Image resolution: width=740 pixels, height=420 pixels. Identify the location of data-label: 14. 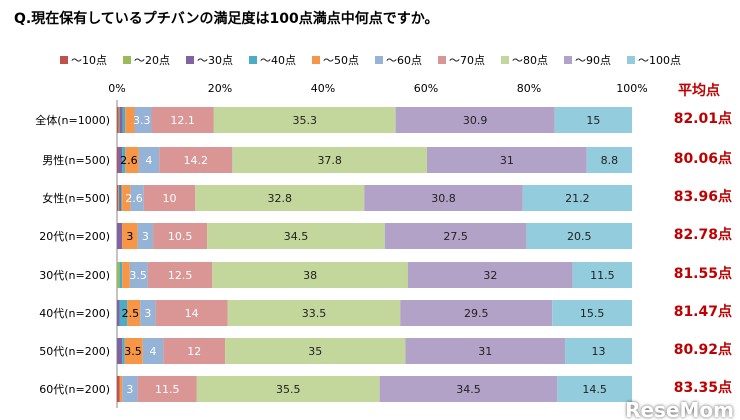
(192, 313).